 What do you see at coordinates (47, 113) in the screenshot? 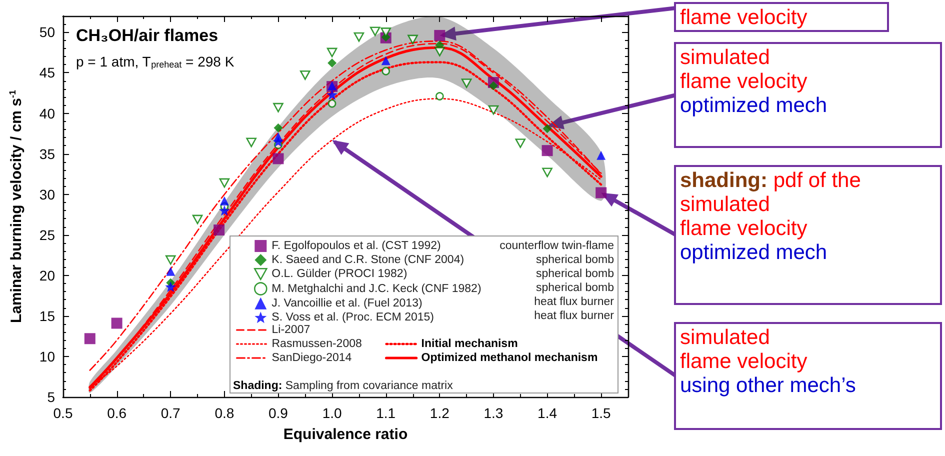
I see `y-tick-label: 40` at bounding box center [47, 113].